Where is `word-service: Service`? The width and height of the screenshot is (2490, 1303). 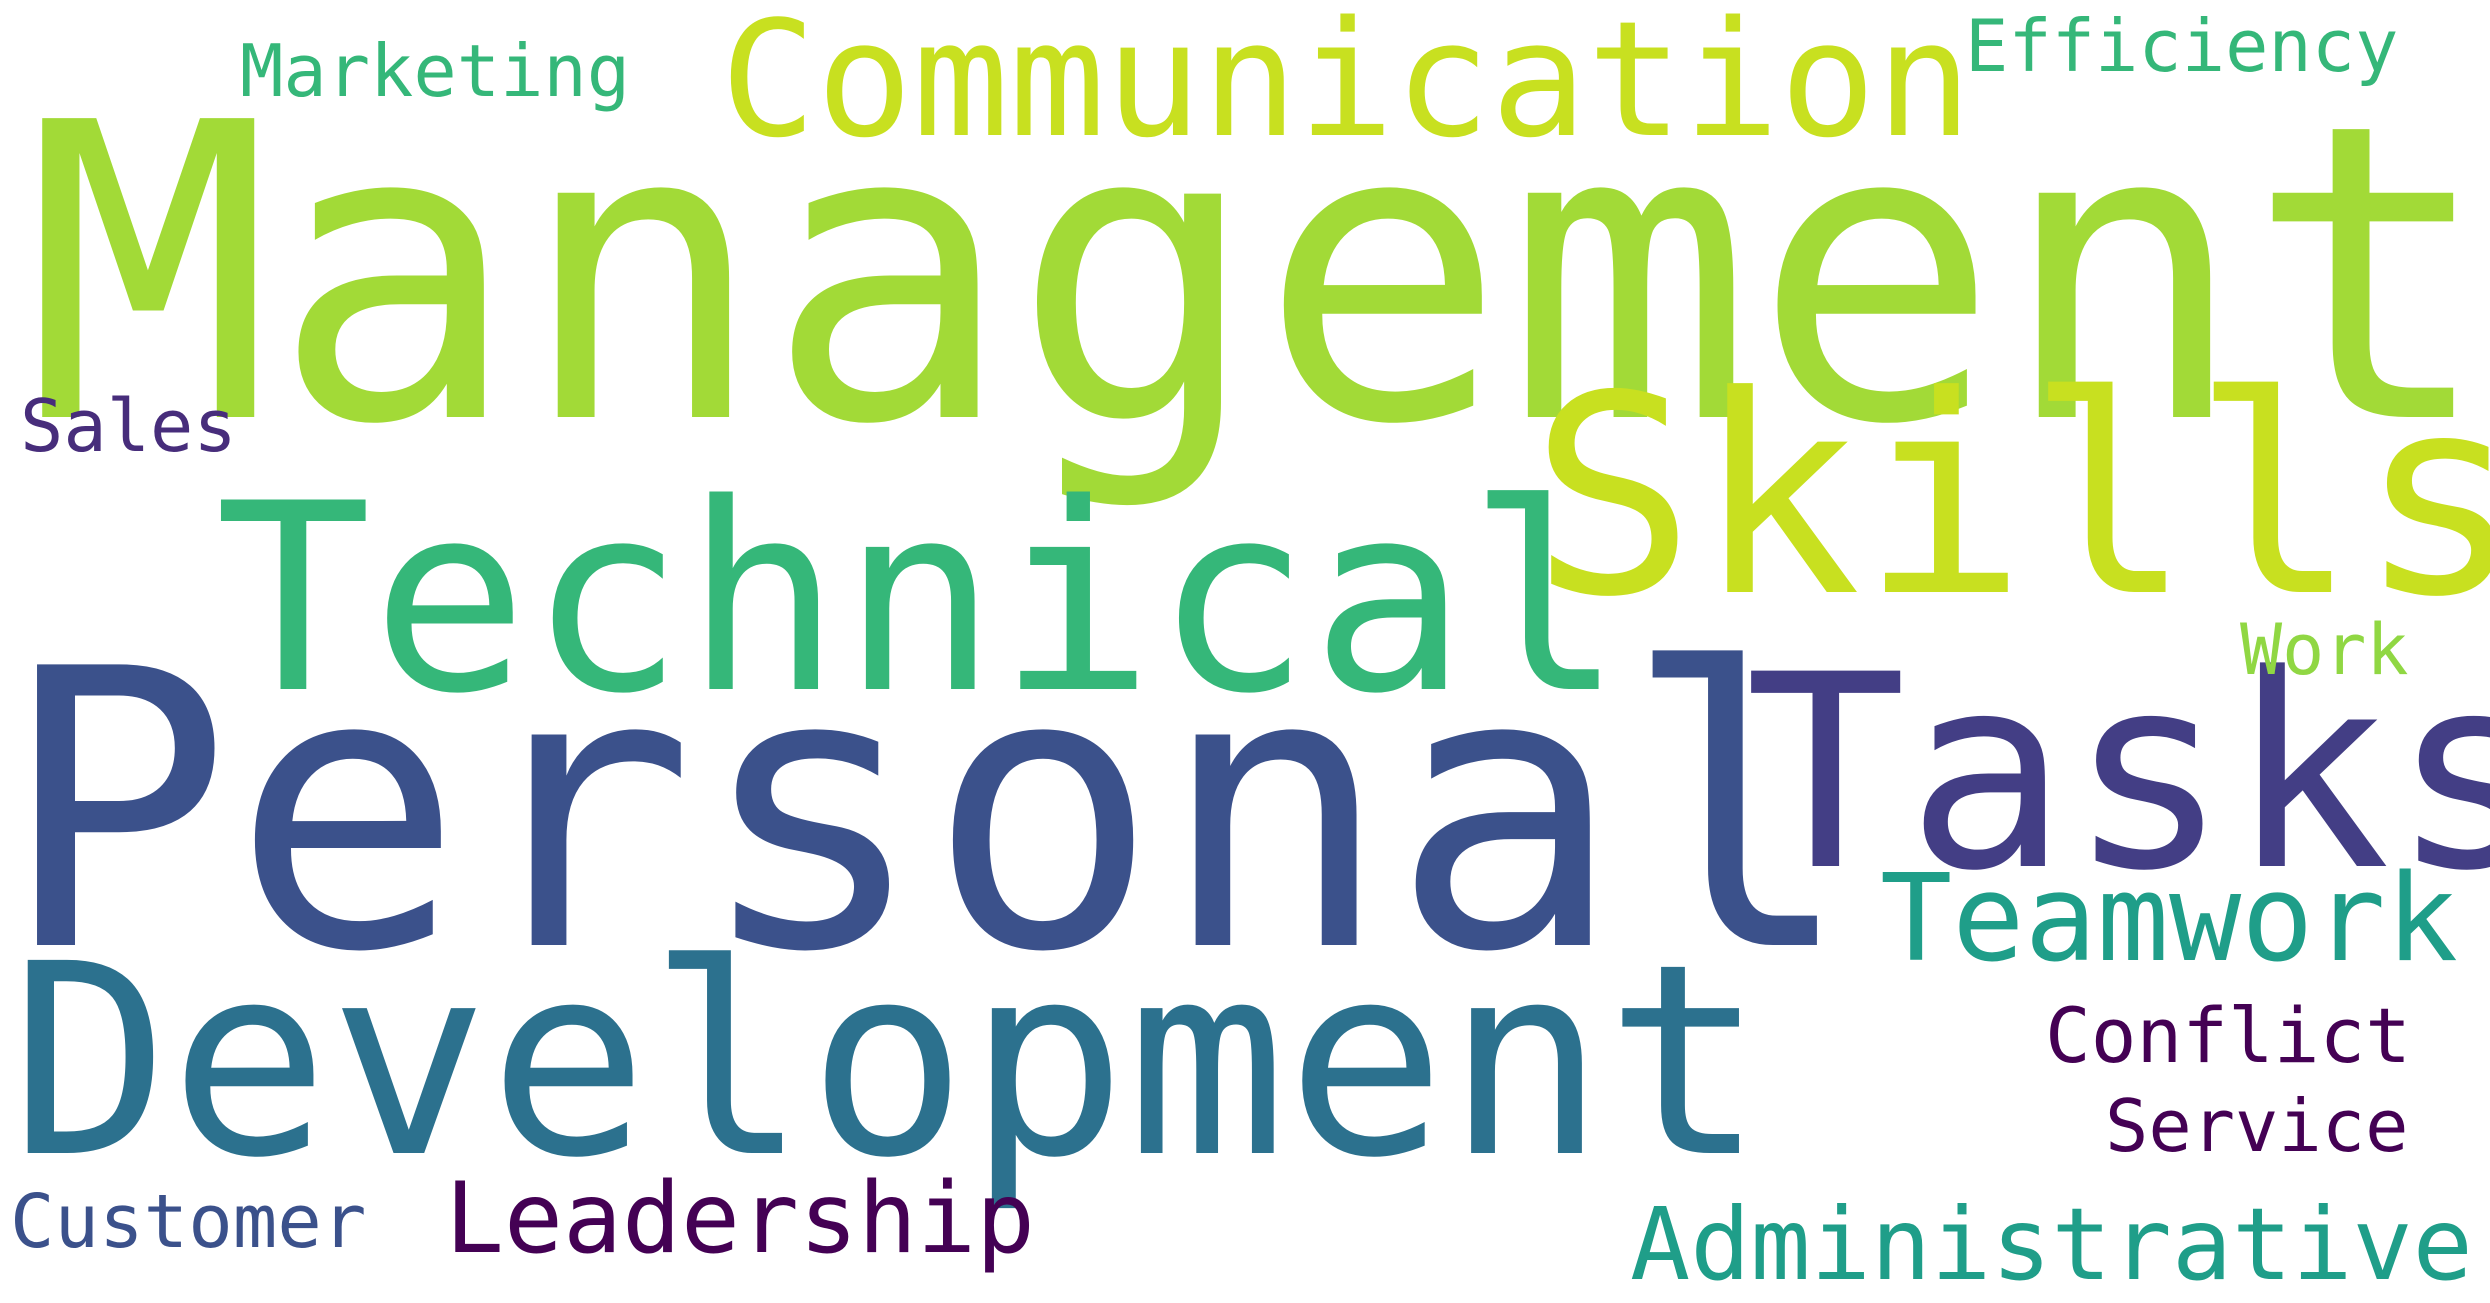 word-service: Service is located at coordinates (2257, 1126).